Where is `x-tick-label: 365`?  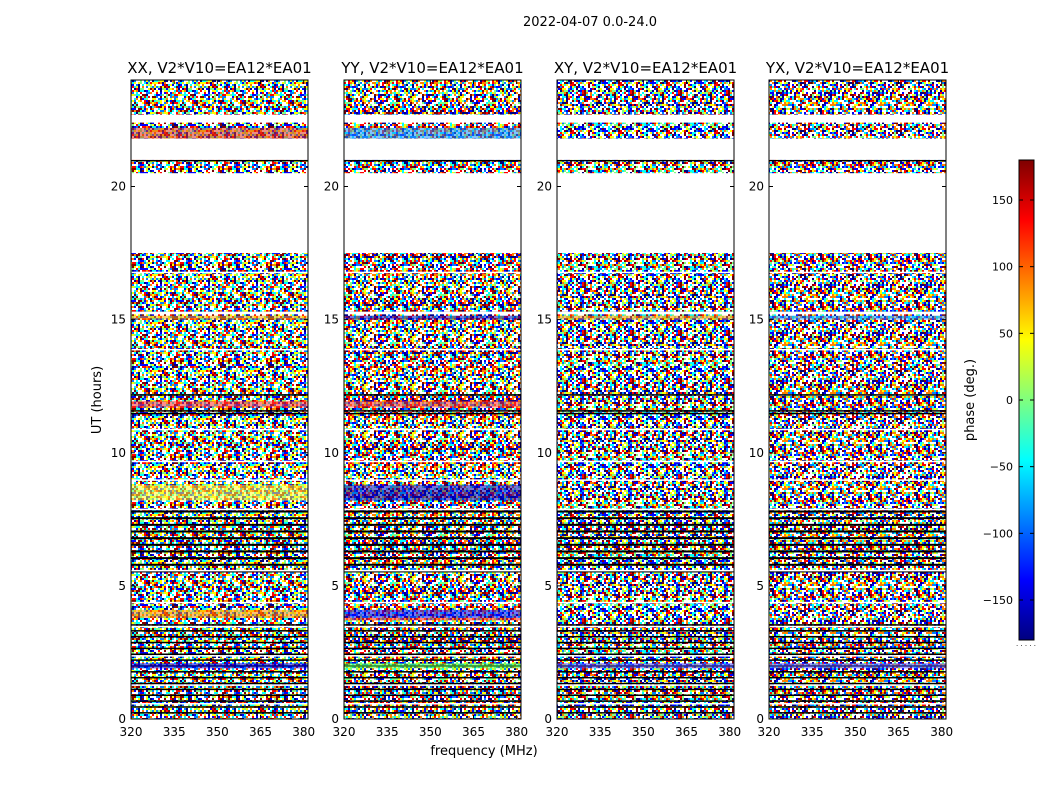
x-tick-label: 365 is located at coordinates (473, 732).